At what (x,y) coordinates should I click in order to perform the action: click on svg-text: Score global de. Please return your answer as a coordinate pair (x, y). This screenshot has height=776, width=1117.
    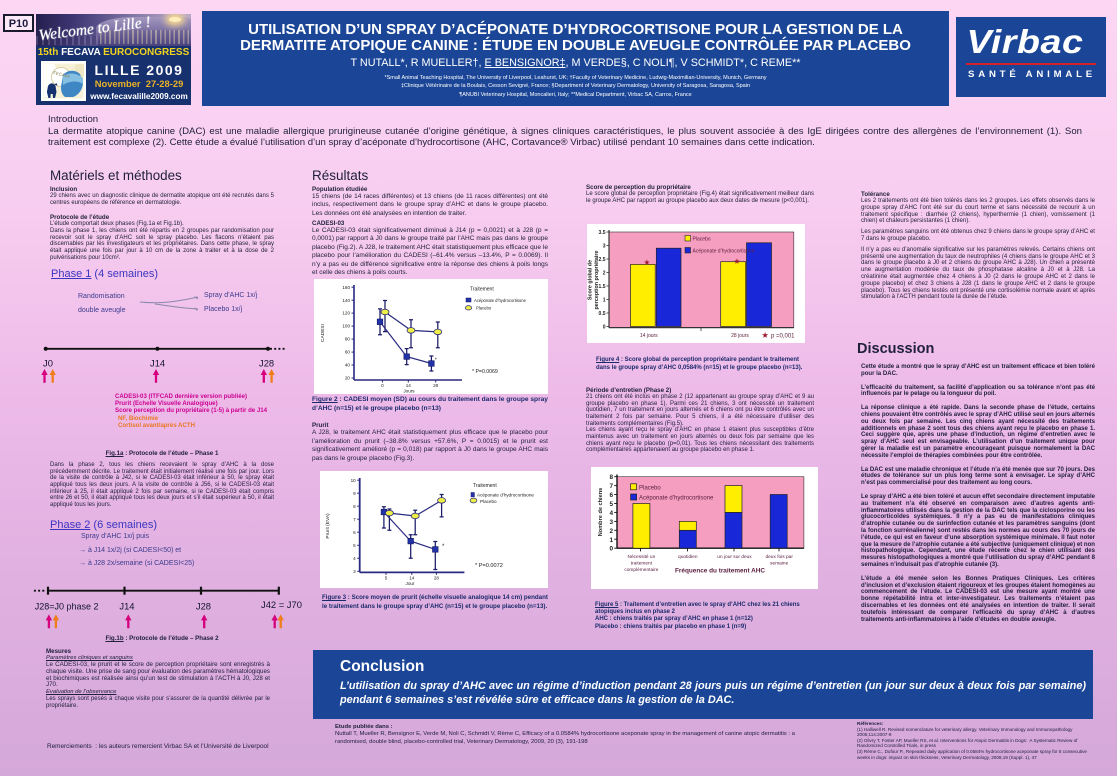
    Looking at the image, I should click on (591, 280).